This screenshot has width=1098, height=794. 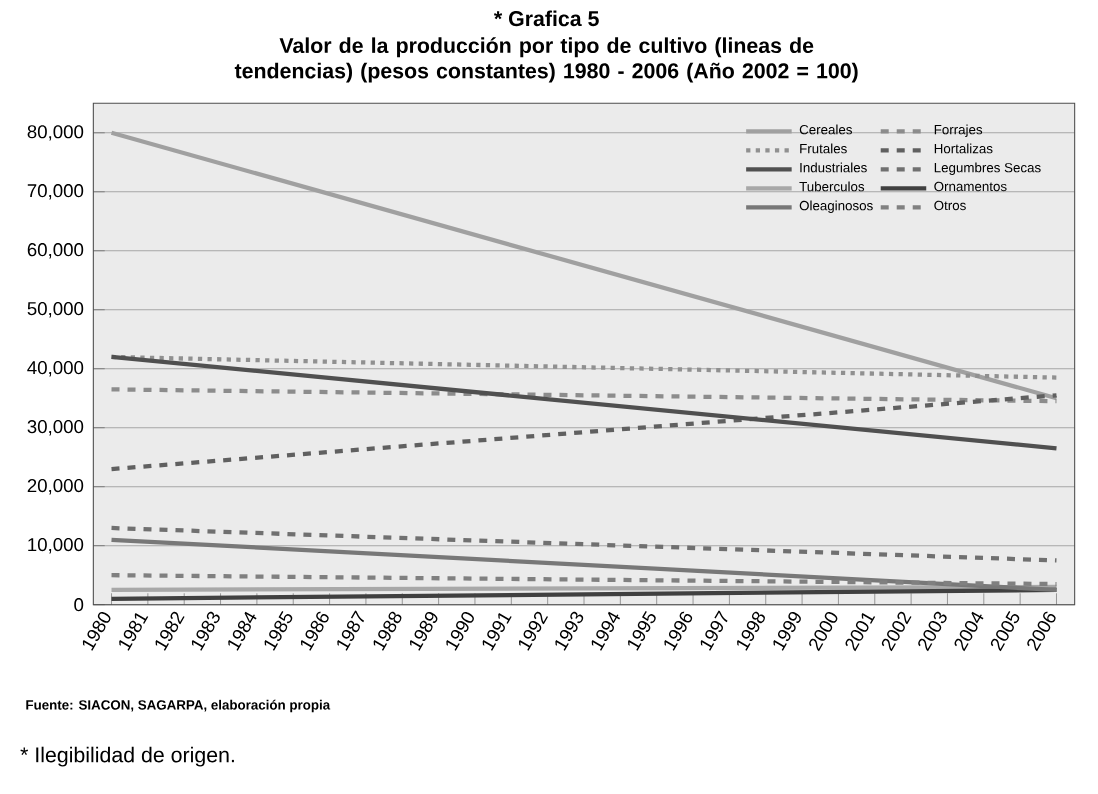 What do you see at coordinates (55, 133) in the screenshot?
I see `y-tick-label: 80,000` at bounding box center [55, 133].